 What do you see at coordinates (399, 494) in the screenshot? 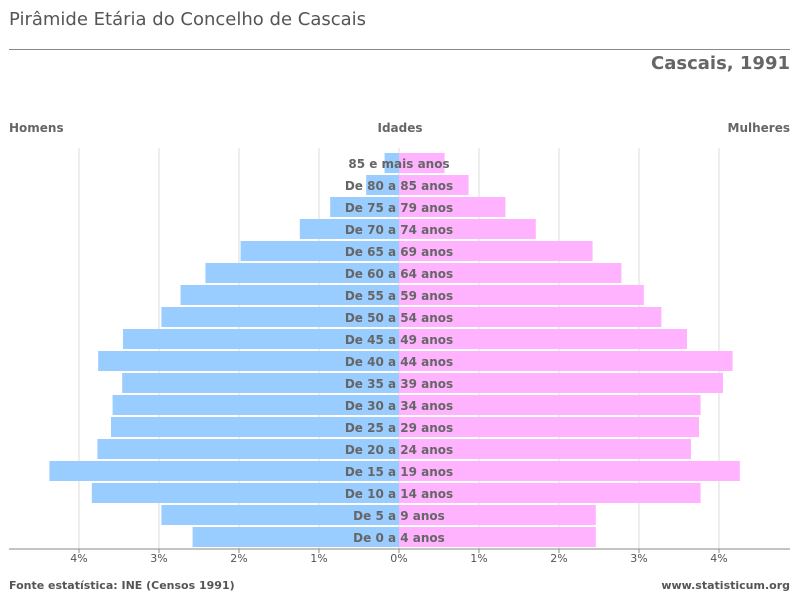
I see `age-group-label: De 10 a 14 anos` at bounding box center [399, 494].